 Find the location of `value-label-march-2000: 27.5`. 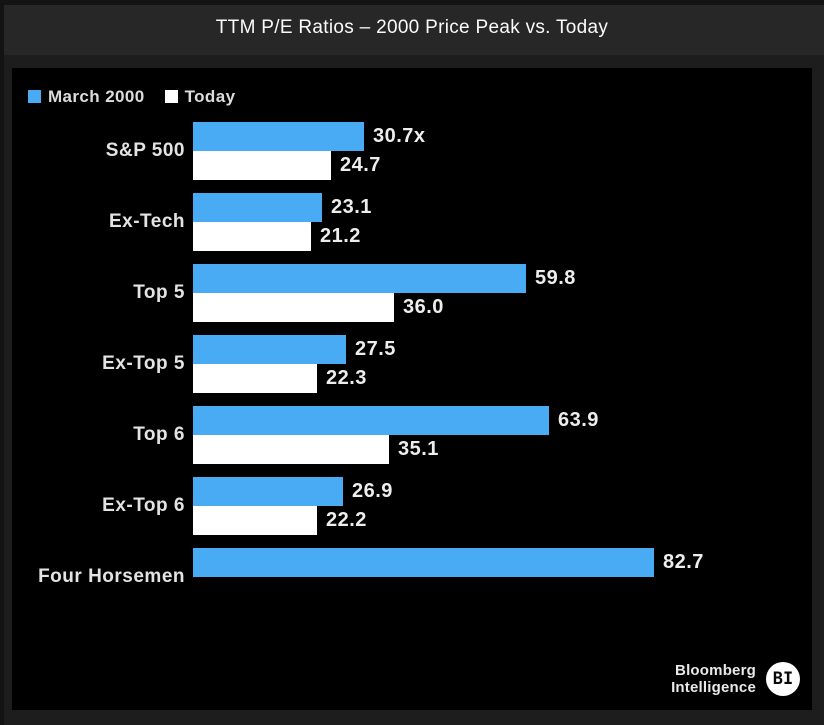

value-label-march-2000: 27.5 is located at coordinates (375, 349).